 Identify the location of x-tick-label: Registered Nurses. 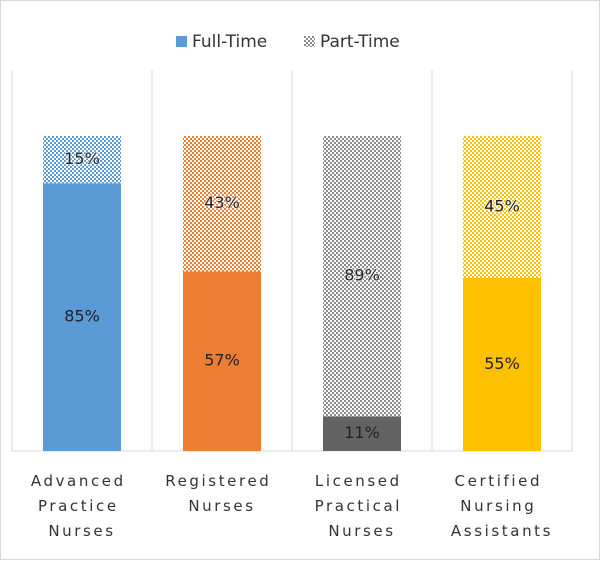
(222, 493).